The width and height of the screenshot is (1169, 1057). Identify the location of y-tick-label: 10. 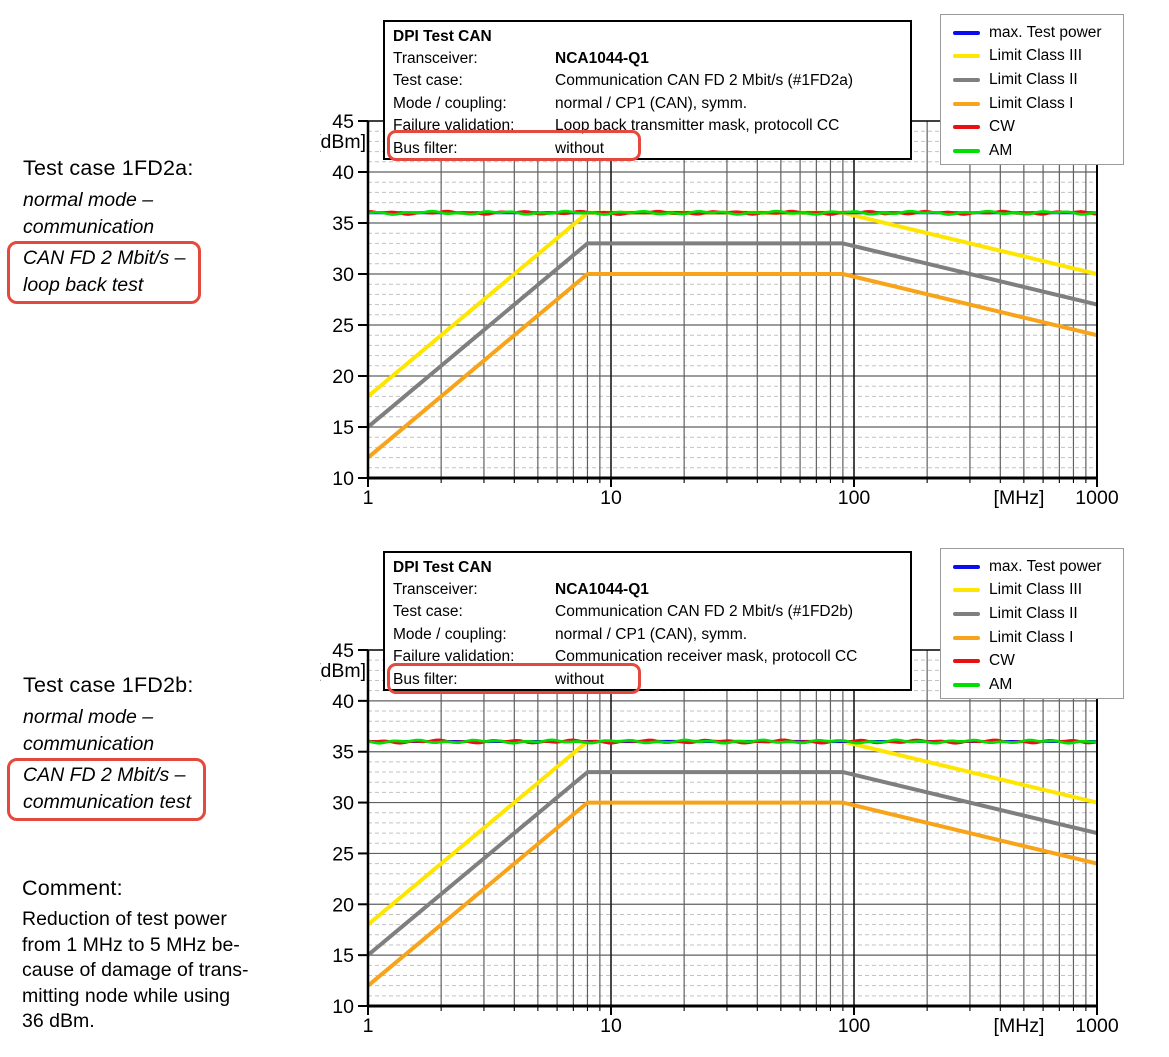
(343, 479).